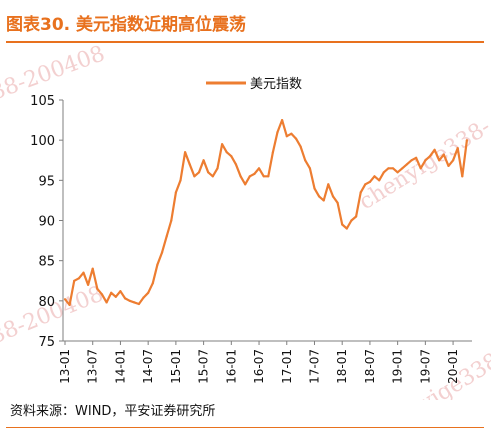 Image resolution: width=491 pixels, height=434 pixels. I want to click on x-tick-label: 13-07, so click(93, 366).